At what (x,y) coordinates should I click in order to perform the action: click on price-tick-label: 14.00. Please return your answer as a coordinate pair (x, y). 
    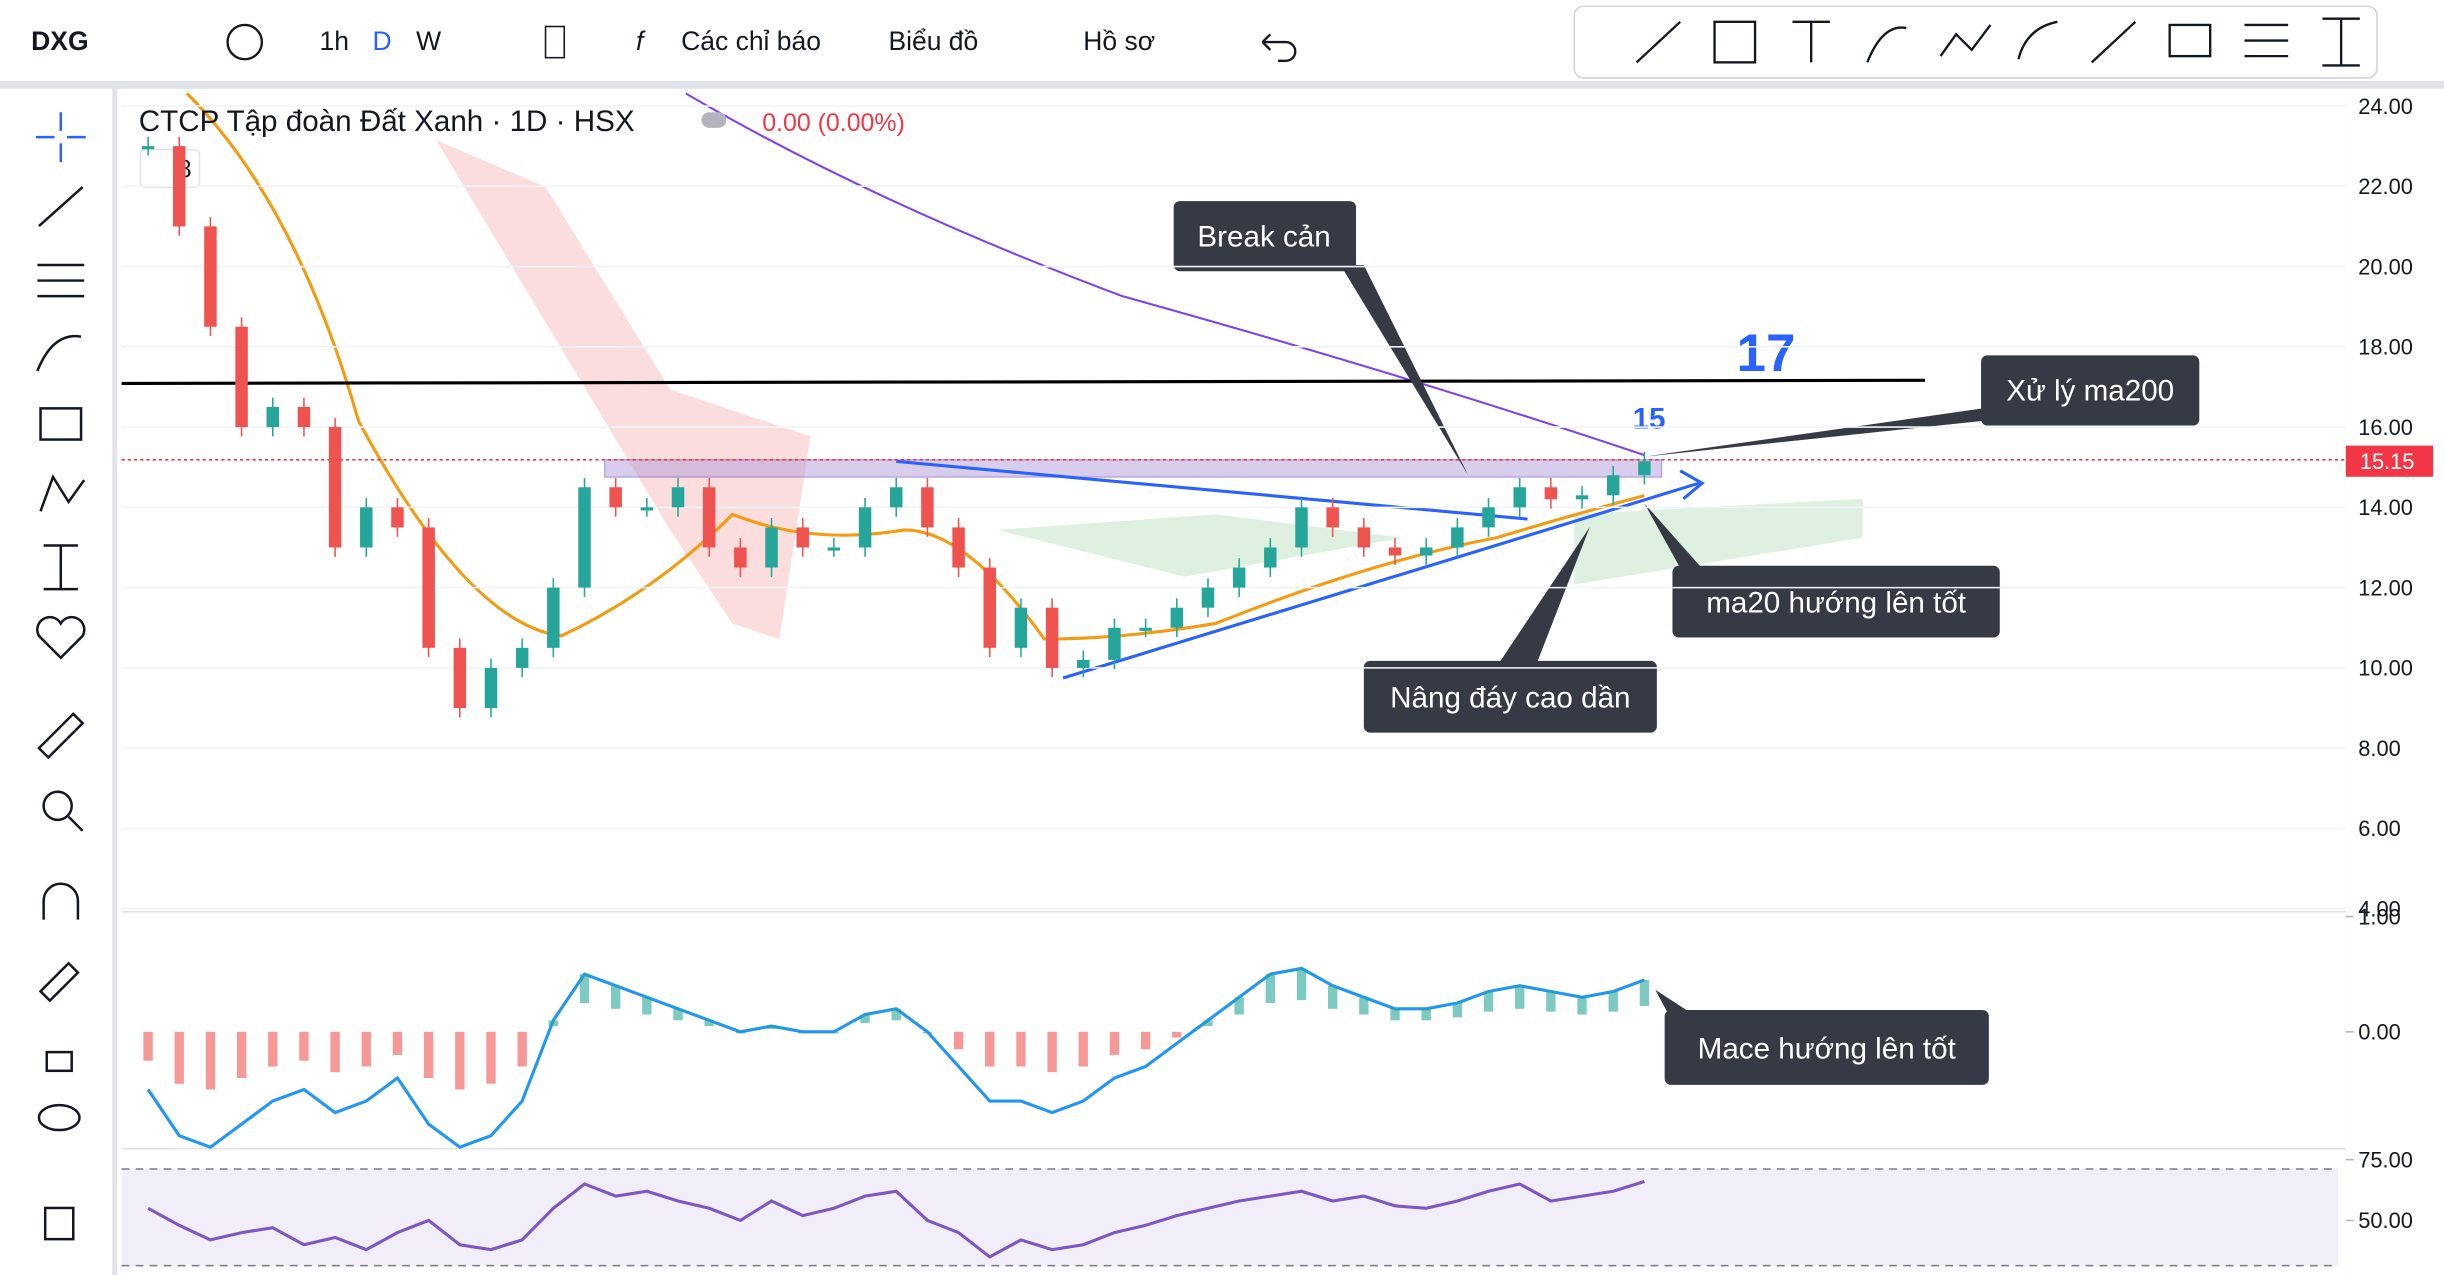
    Looking at the image, I should click on (2385, 507).